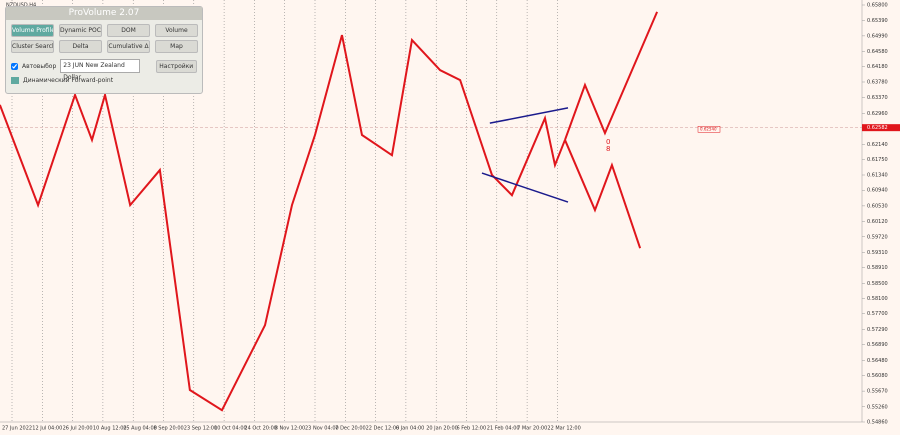 This screenshot has width=900, height=435. What do you see at coordinates (877, 206) in the screenshot?
I see `y-tick-label: 0.60530` at bounding box center [877, 206].